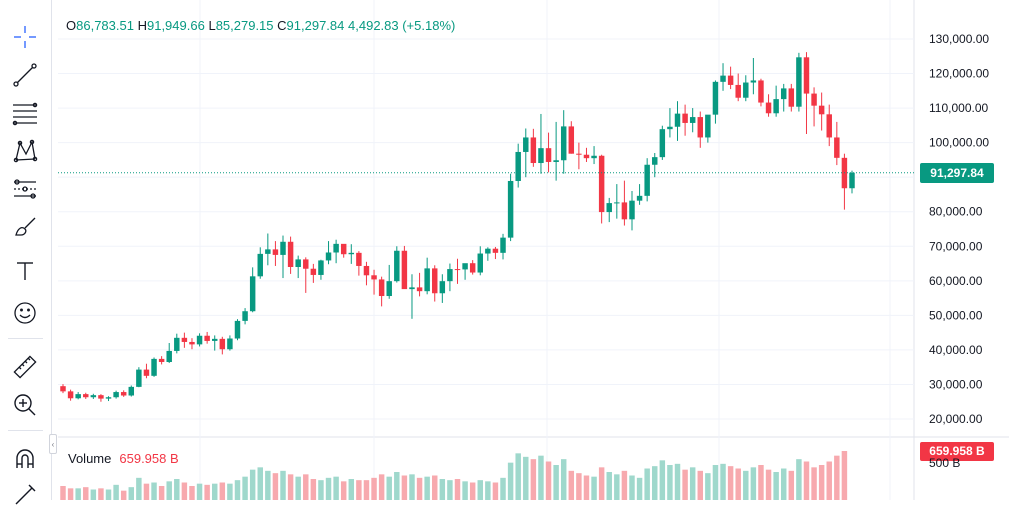 The width and height of the screenshot is (1009, 512). Describe the element at coordinates (90, 458) in the screenshot. I see `volume-title: Volume` at that location.